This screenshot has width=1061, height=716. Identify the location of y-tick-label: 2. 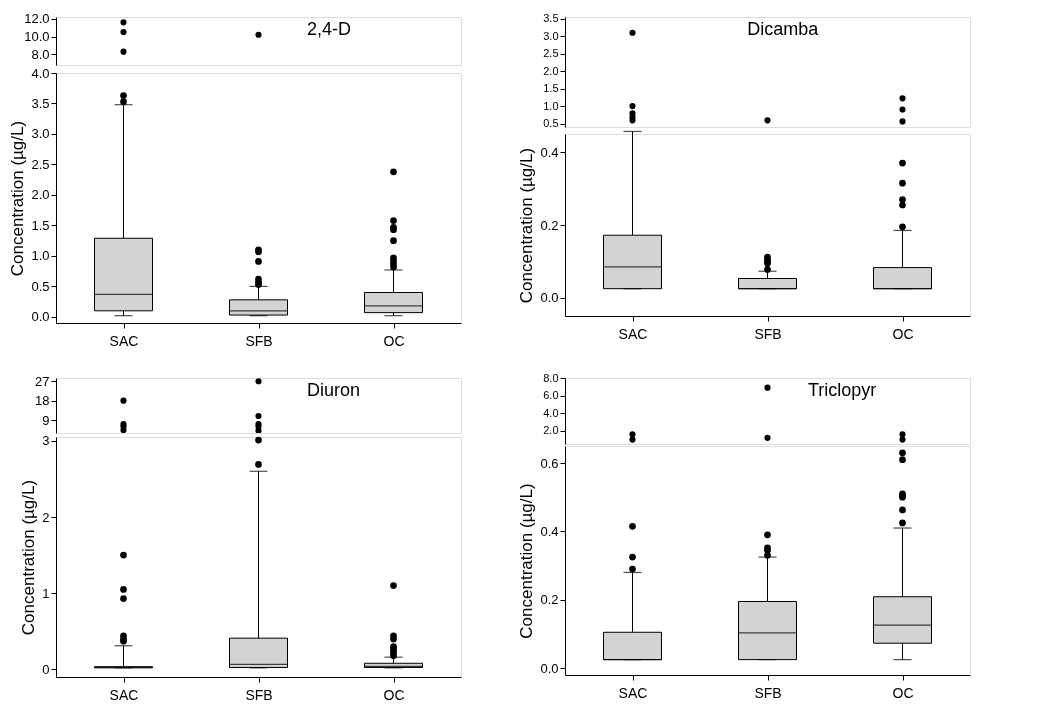
(46, 517).